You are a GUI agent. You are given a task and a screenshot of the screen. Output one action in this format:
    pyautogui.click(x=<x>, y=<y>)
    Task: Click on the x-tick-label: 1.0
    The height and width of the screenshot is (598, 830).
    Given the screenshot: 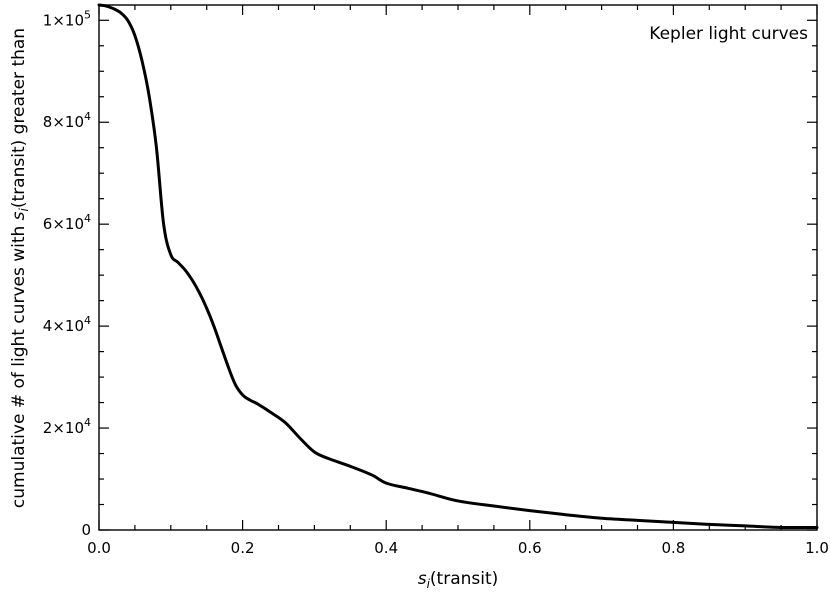 What is the action you would take?
    pyautogui.click(x=817, y=548)
    